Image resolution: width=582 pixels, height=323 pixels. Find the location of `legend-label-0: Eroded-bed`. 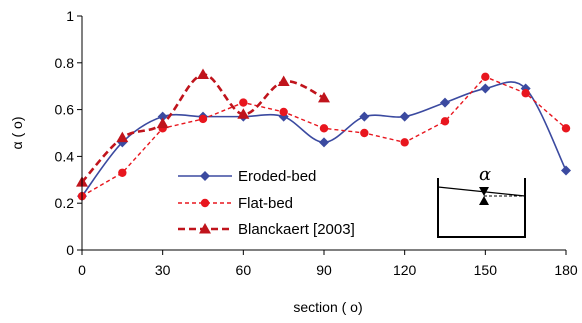

legend-label-0: Eroded-bed is located at coordinates (277, 176).